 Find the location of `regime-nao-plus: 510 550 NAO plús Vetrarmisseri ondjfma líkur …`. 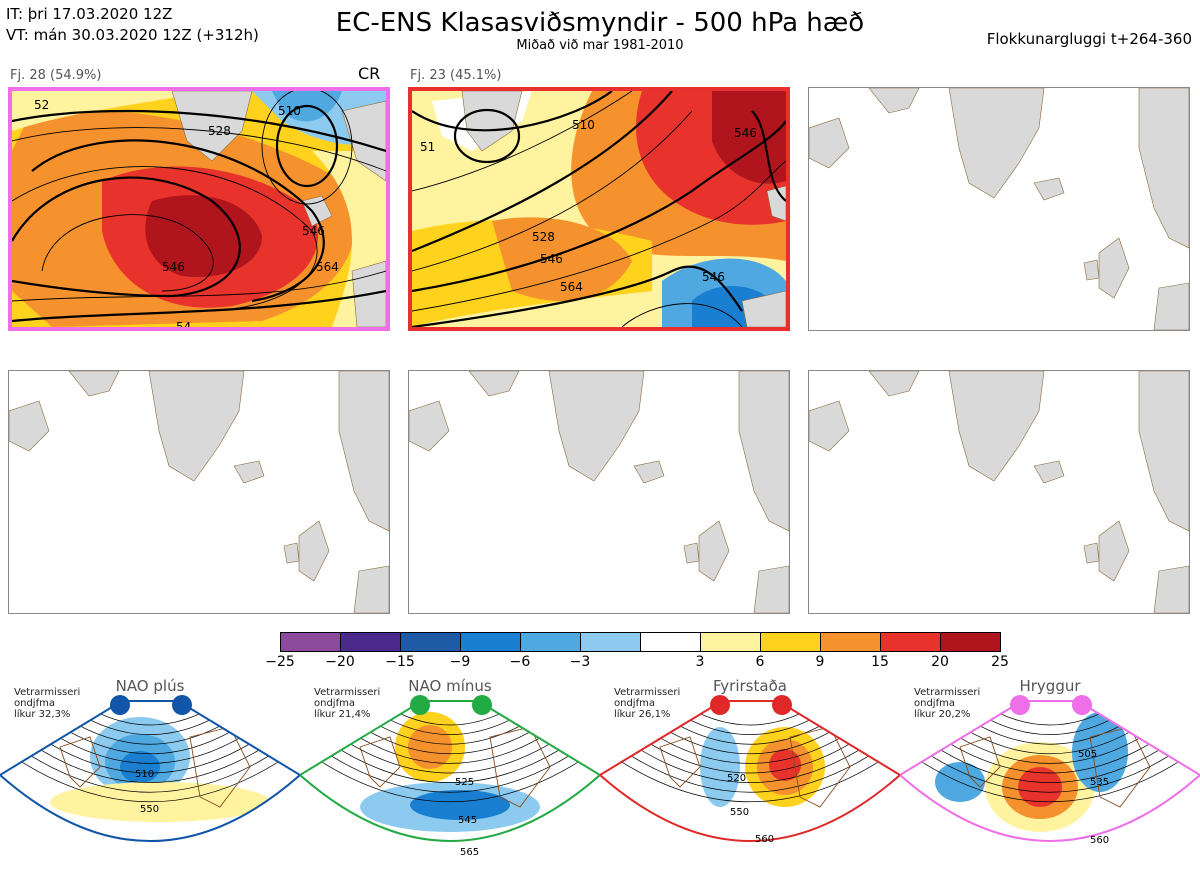

regime-nao-plus: 510 550 NAO plús Vetrarmisseri ondjfma líkur … is located at coordinates (150, 774).